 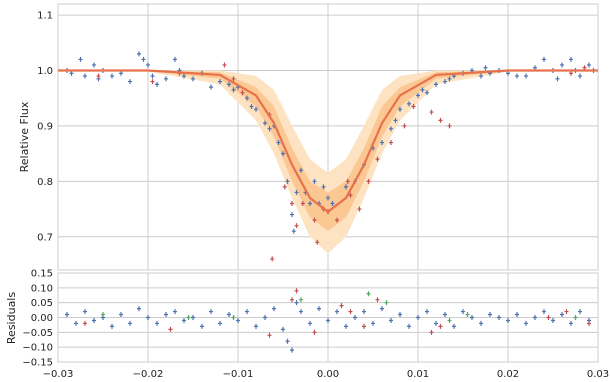 I want to click on bot-ytick-5: −0.10, so click(x=37, y=348).